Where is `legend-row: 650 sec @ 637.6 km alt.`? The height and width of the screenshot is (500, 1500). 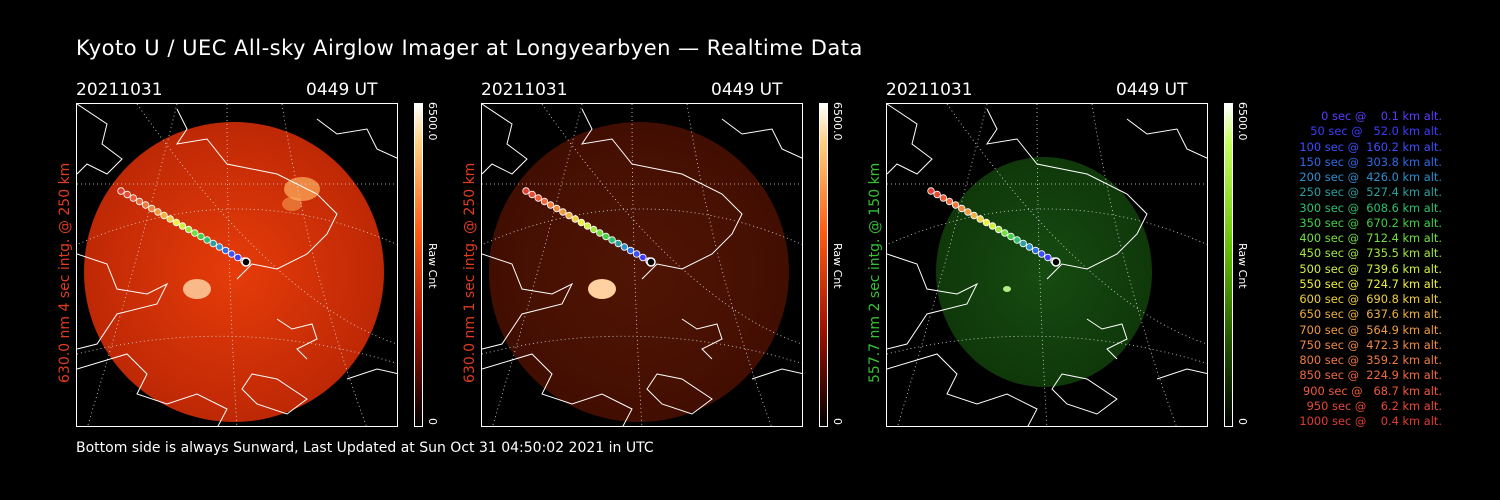 legend-row: 650 sec @ 637.6 km alt. is located at coordinates (1368, 314).